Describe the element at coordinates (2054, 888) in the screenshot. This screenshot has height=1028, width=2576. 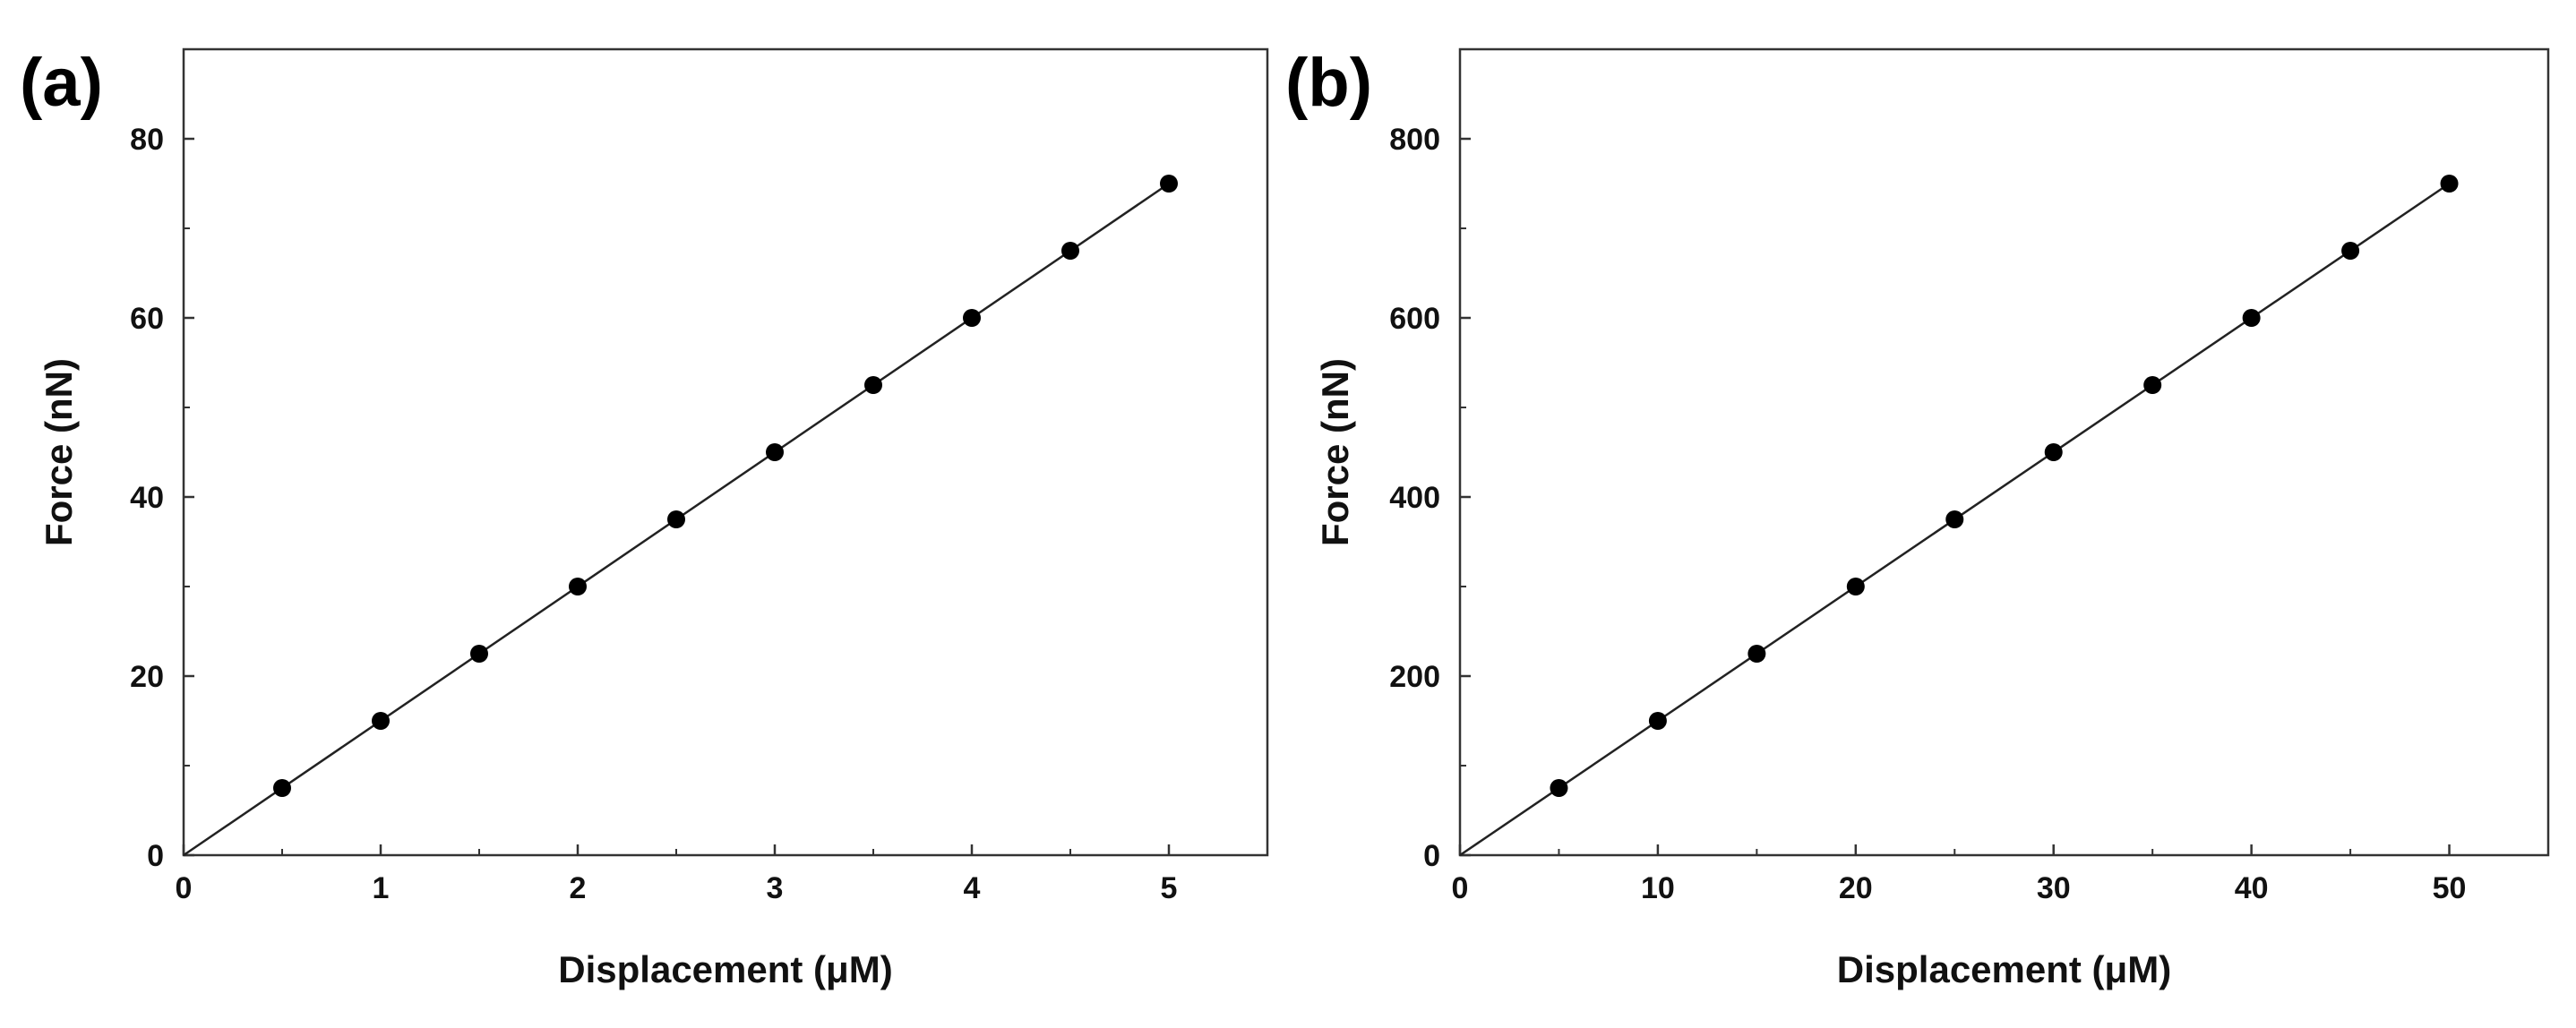
I see `x-tick-label: 30` at that location.